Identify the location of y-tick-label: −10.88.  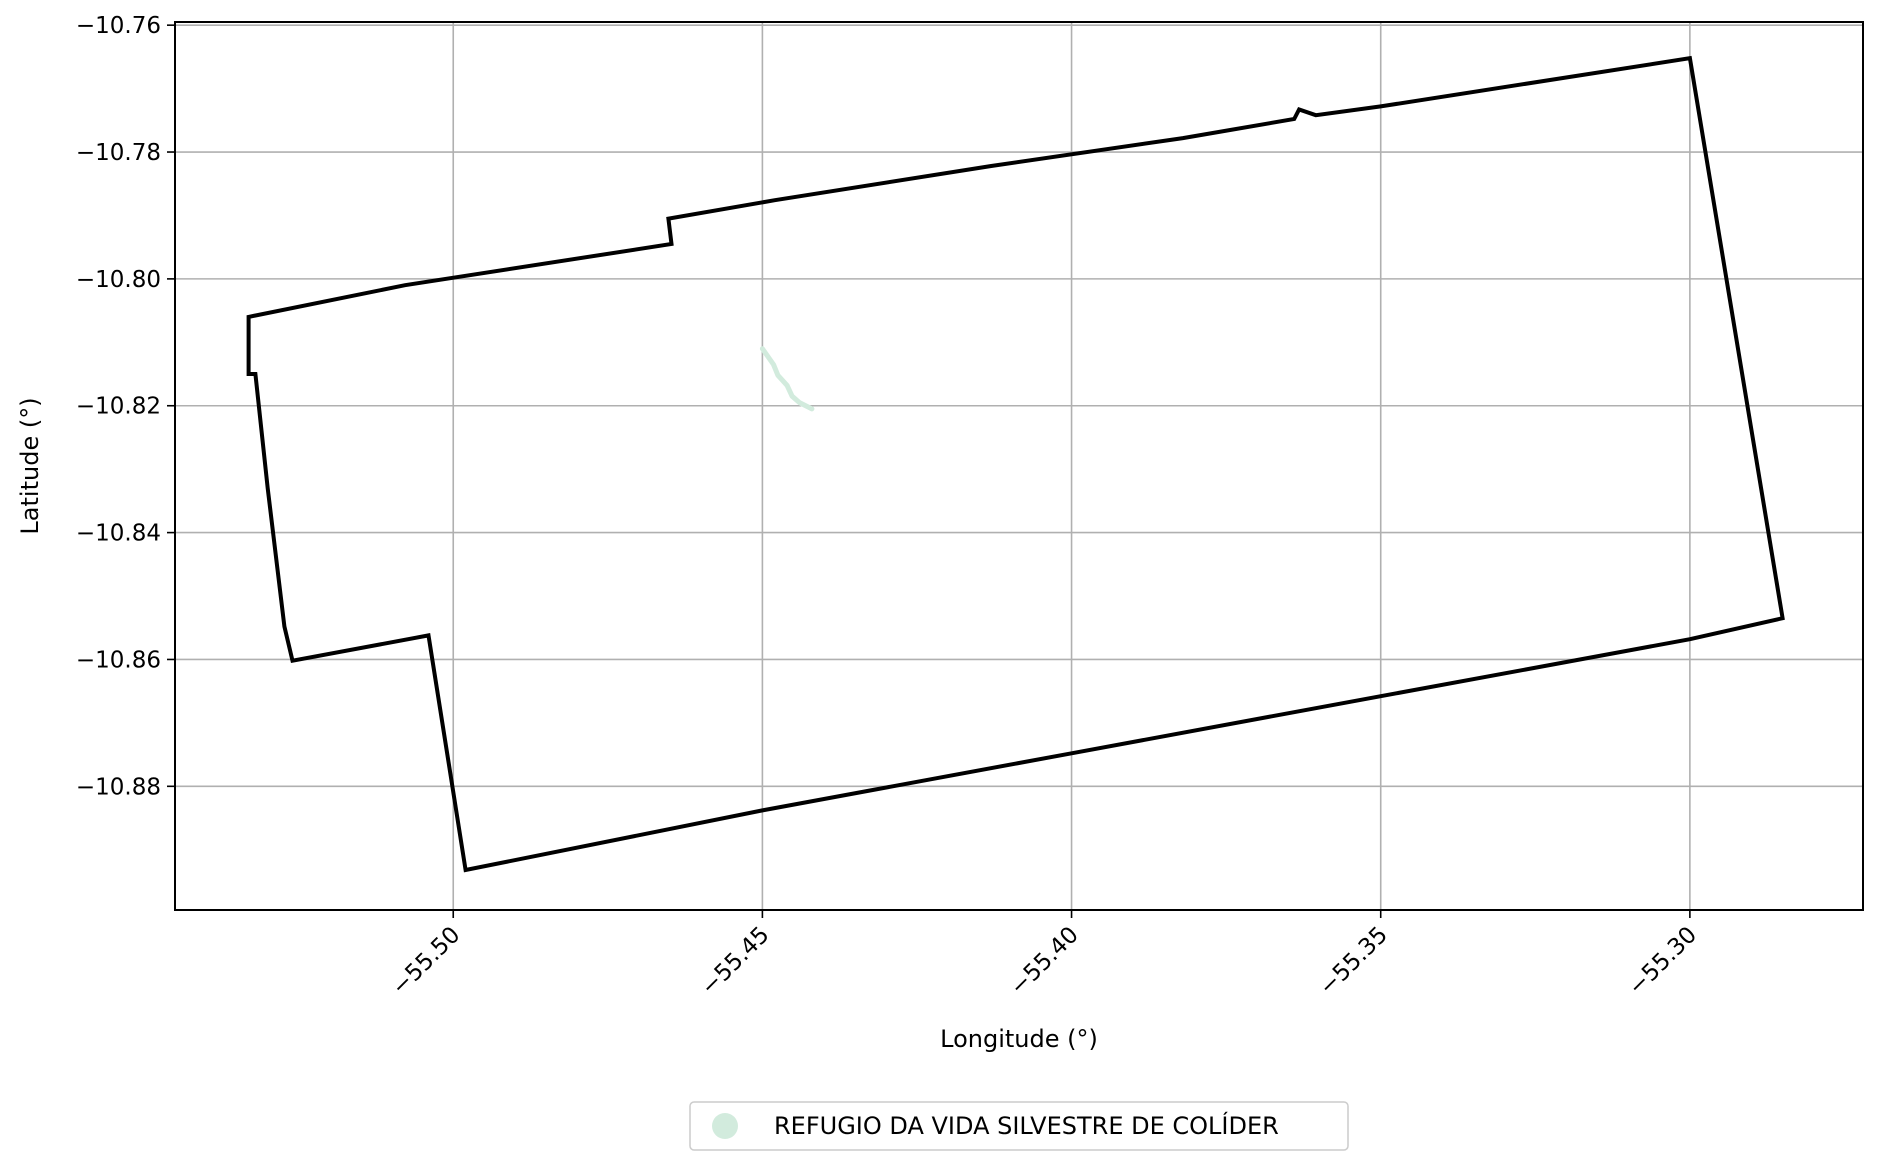
(118, 787).